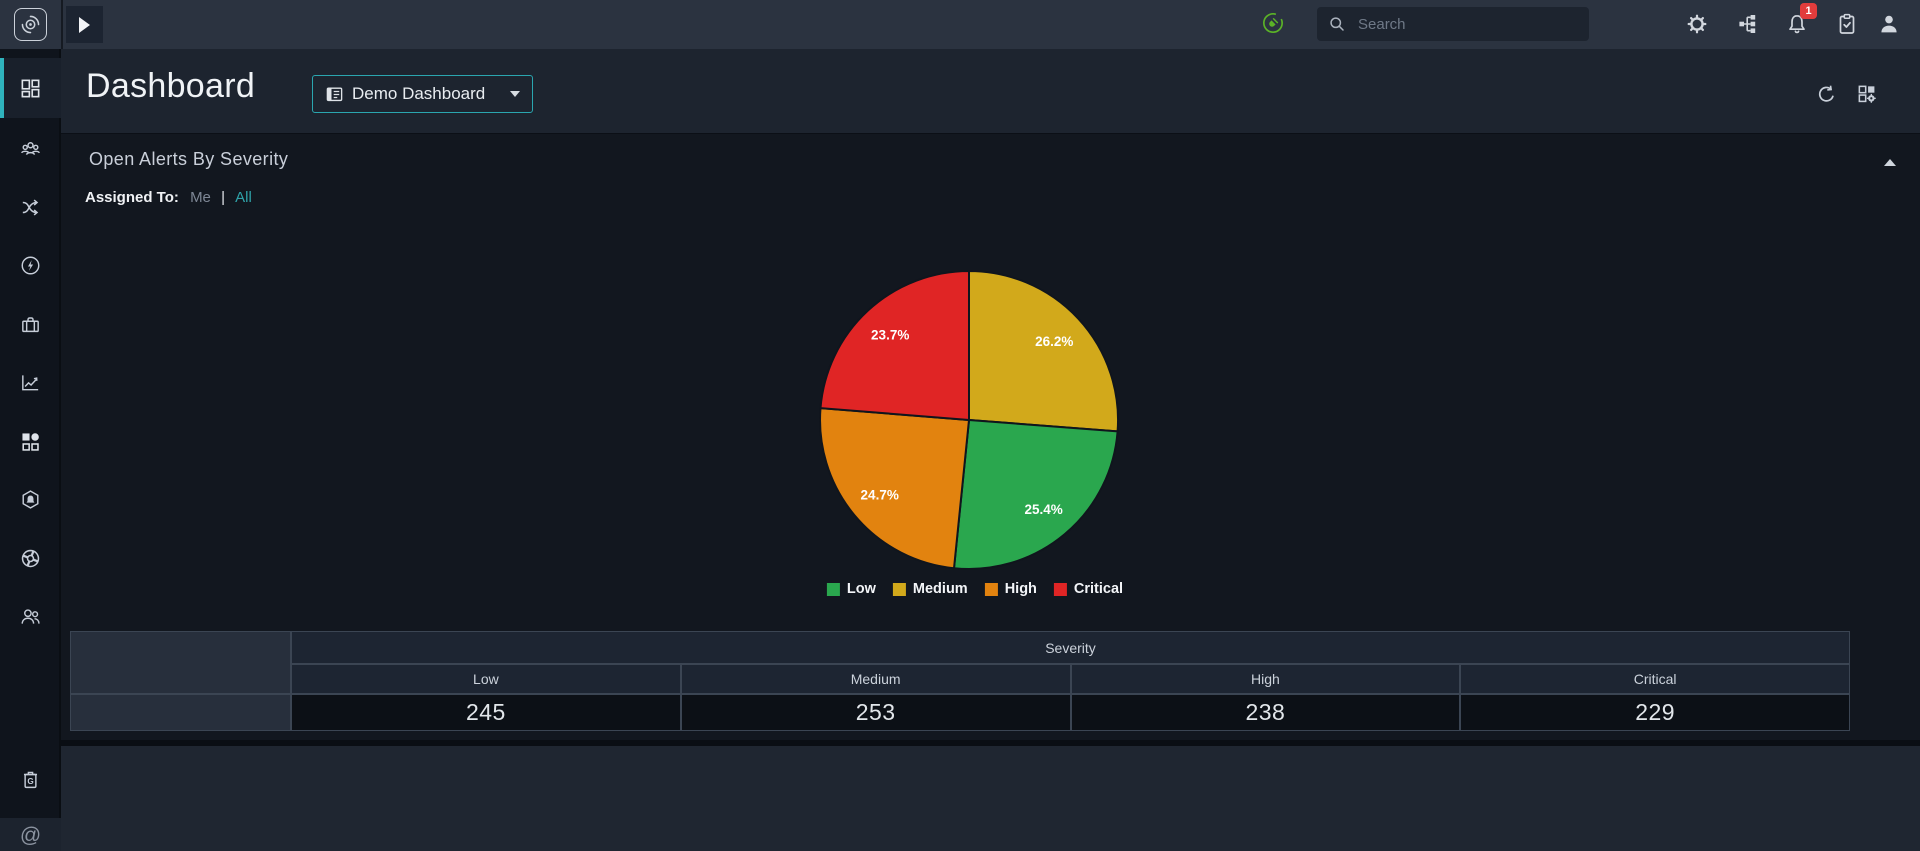 The height and width of the screenshot is (851, 1920). Describe the element at coordinates (1337, 24) in the screenshot. I see `search-icon` at that location.